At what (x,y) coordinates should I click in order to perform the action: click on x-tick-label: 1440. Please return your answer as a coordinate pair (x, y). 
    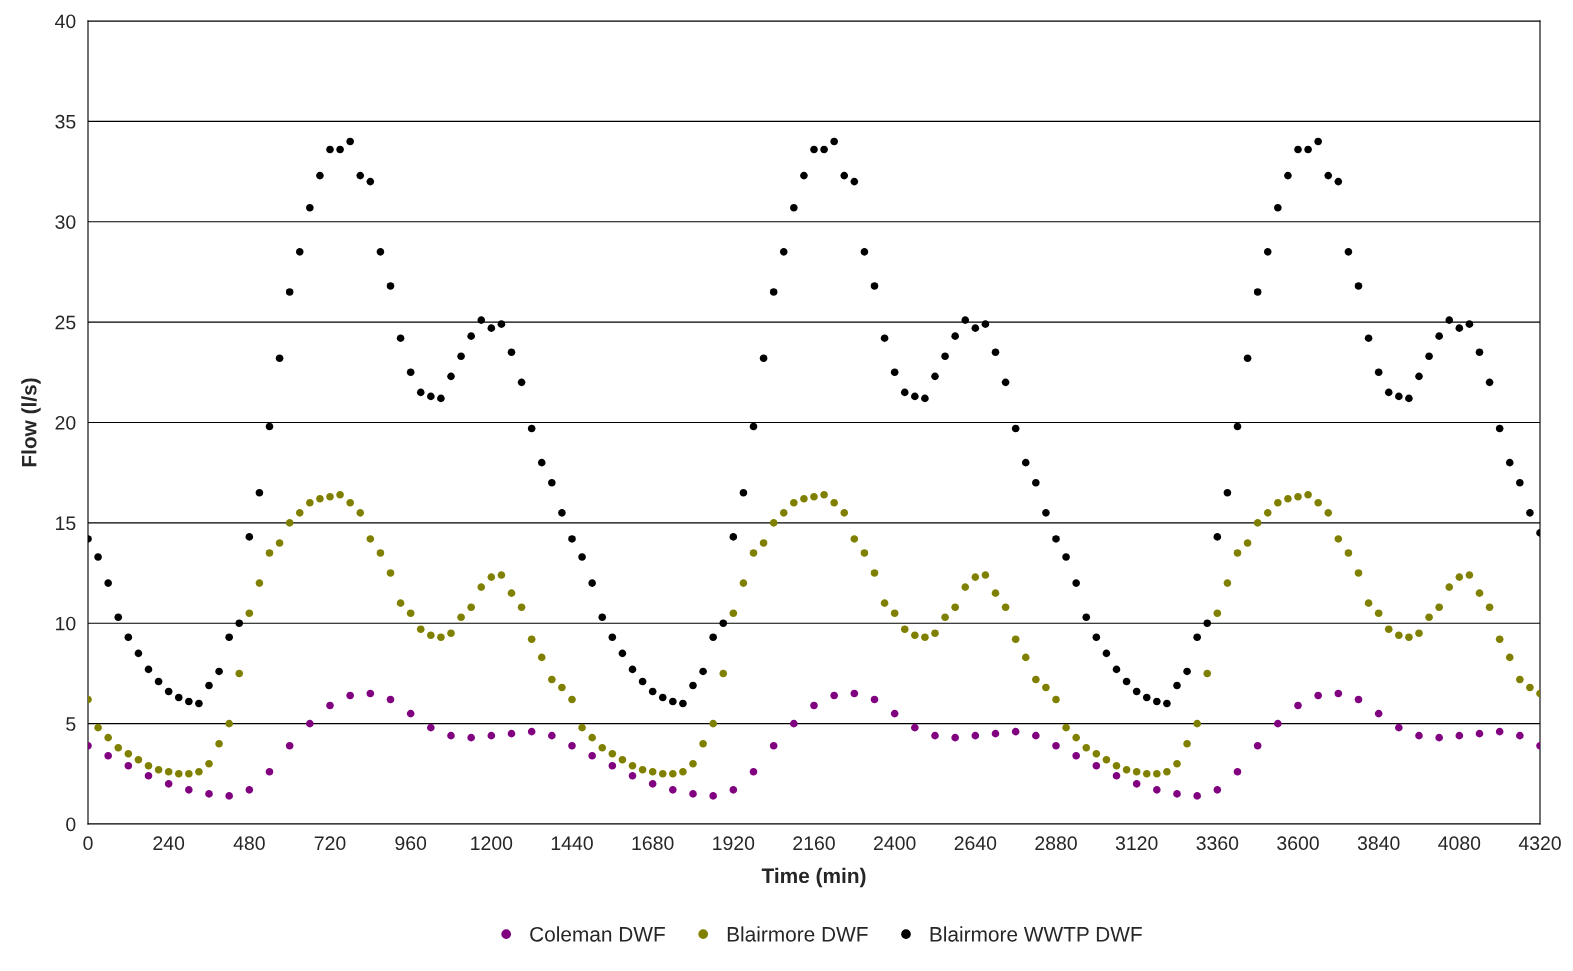
    Looking at the image, I should click on (572, 843).